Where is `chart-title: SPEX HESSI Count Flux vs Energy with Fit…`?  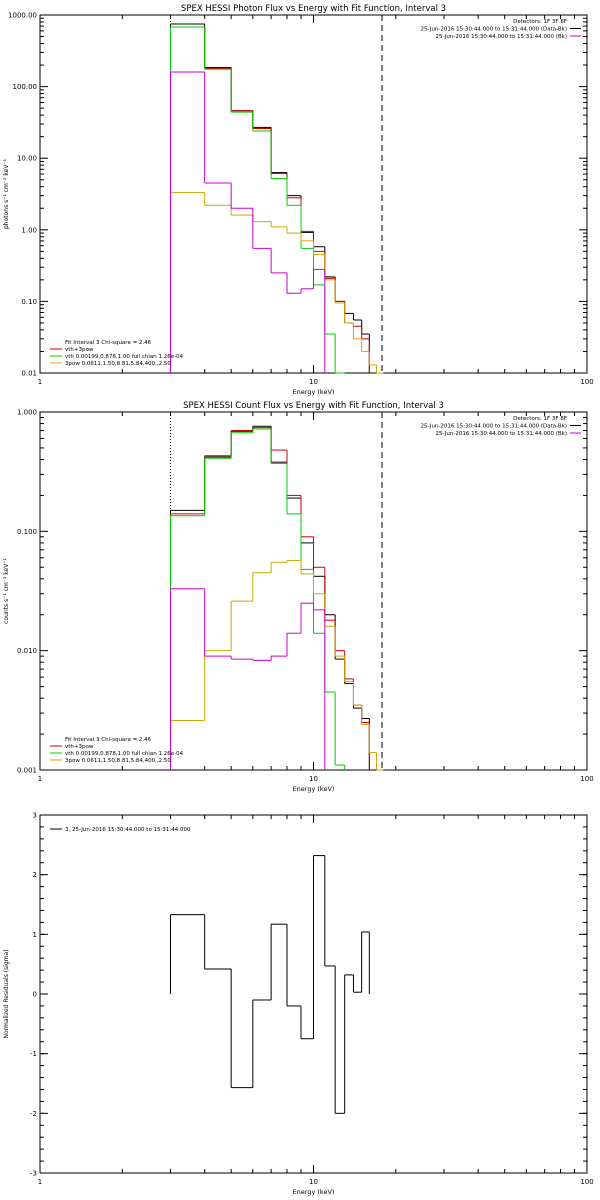 chart-title: SPEX HESSI Count Flux vs Energy with Fit… is located at coordinates (313, 406).